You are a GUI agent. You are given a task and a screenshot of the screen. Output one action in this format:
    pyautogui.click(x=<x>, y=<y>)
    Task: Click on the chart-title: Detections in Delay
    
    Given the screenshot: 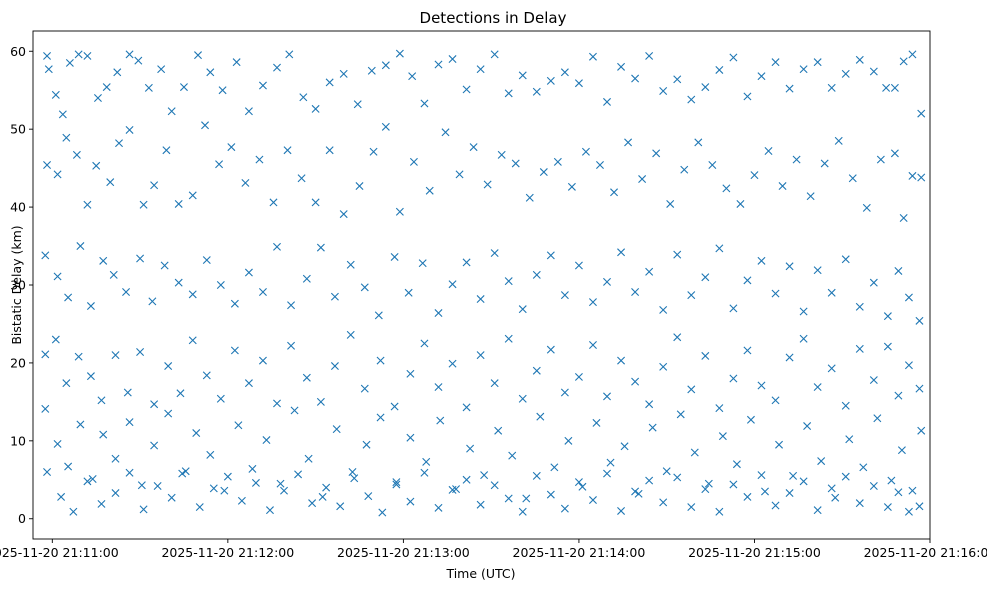 What is the action you would take?
    pyautogui.click(x=493, y=18)
    